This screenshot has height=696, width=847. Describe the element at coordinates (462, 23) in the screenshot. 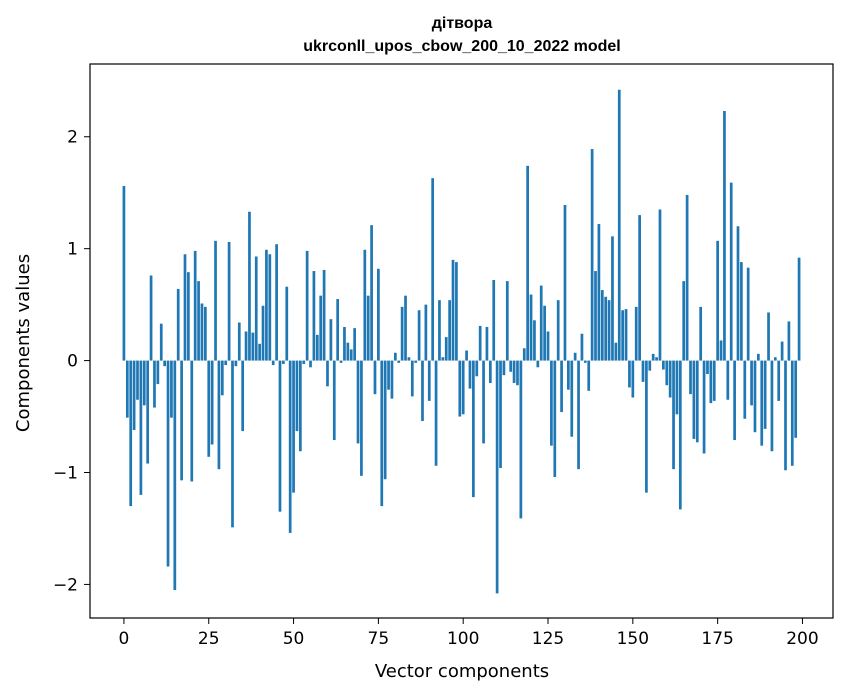

I see `chart-title: дітвора` at that location.